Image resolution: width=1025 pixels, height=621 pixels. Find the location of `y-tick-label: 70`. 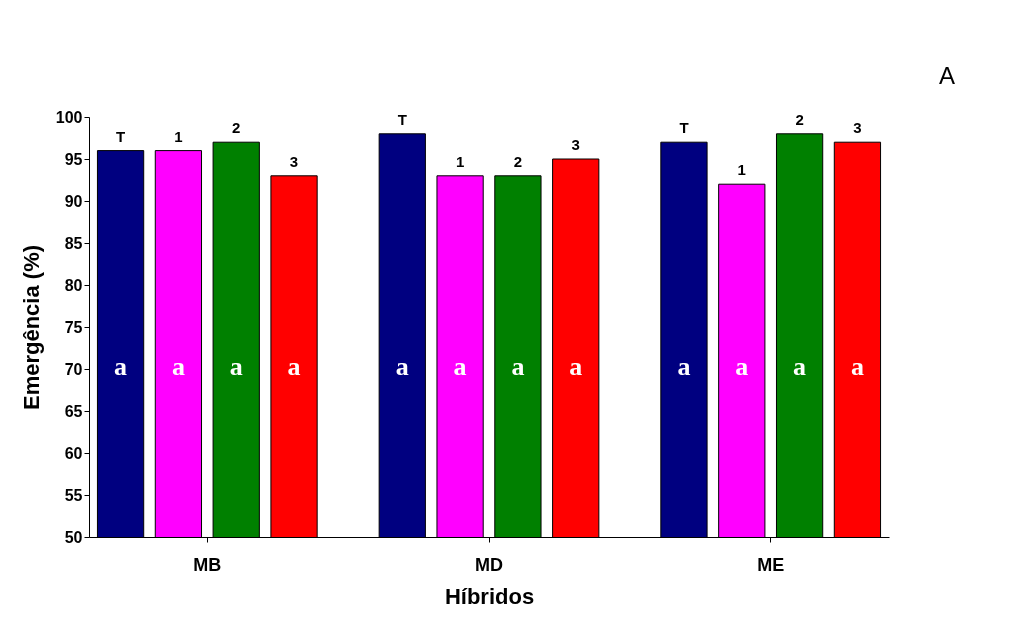

y-tick-label: 70 is located at coordinates (73, 369).